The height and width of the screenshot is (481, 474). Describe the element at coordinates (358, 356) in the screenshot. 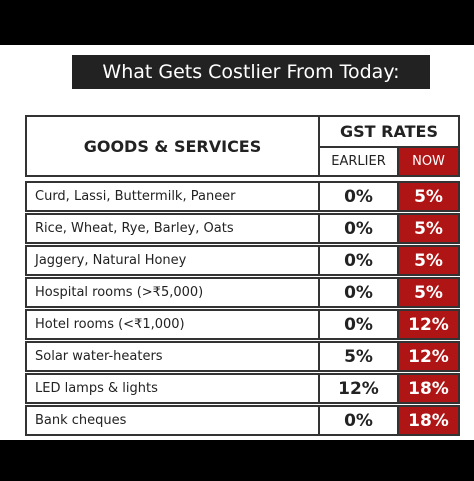

I see `earlier-rate: 5%` at that location.